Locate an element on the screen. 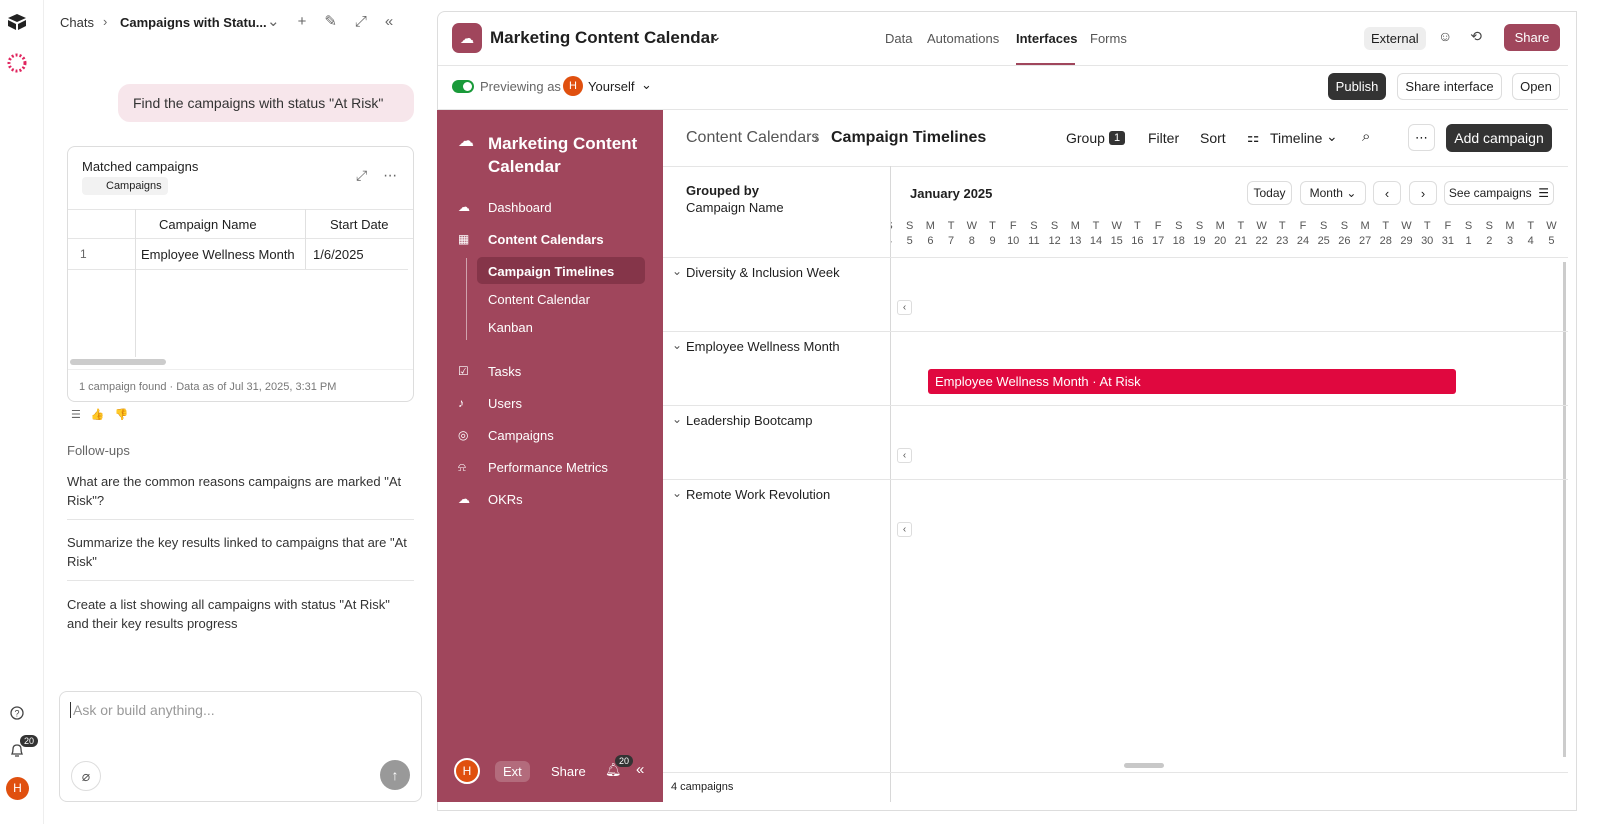 This screenshot has height=824, width=1600. collapse-sidebar: « is located at coordinates (640, 769).